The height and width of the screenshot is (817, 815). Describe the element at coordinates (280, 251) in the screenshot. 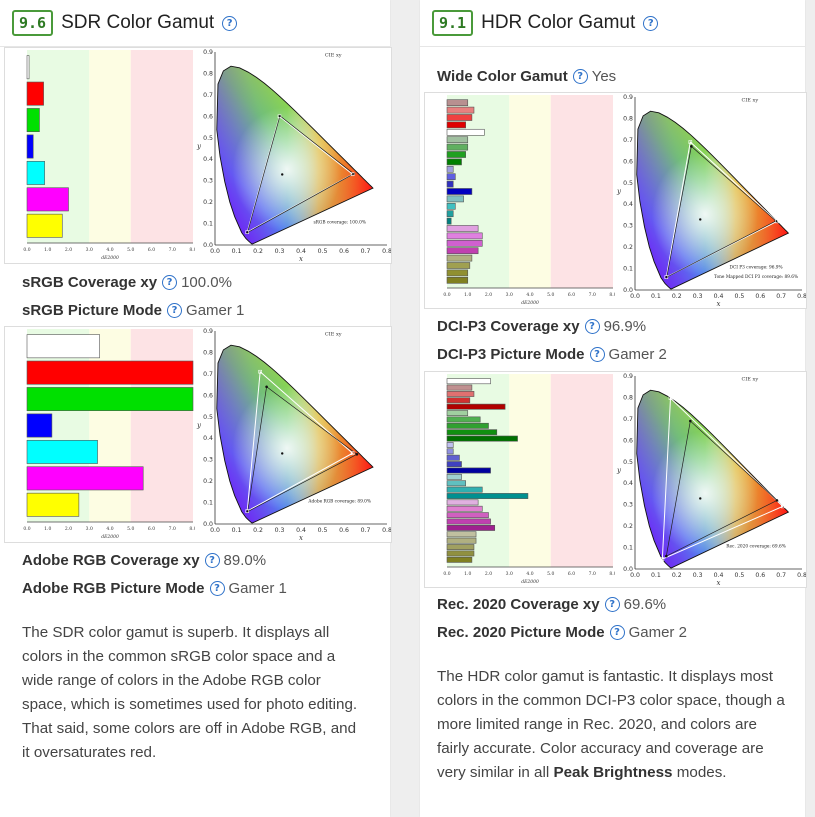

I see `x-tick-label: 0.3` at that location.